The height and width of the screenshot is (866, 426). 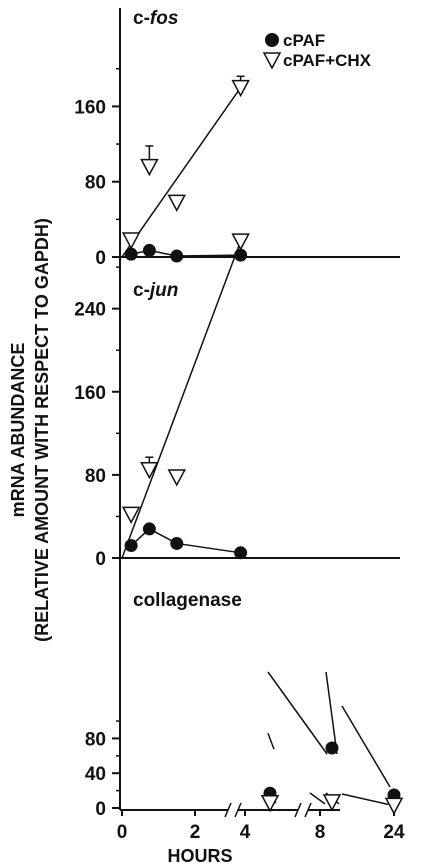 What do you see at coordinates (304, 40) in the screenshot?
I see `legend-label: cPAF` at bounding box center [304, 40].